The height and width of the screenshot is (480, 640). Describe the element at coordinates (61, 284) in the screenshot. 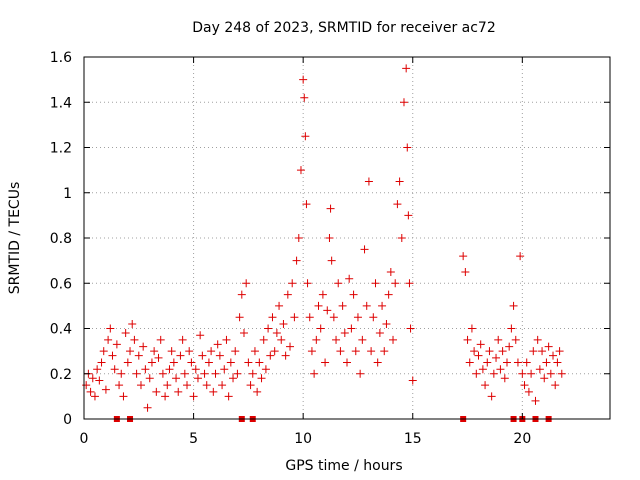

I see `y-tick-label: 0.6` at that location.